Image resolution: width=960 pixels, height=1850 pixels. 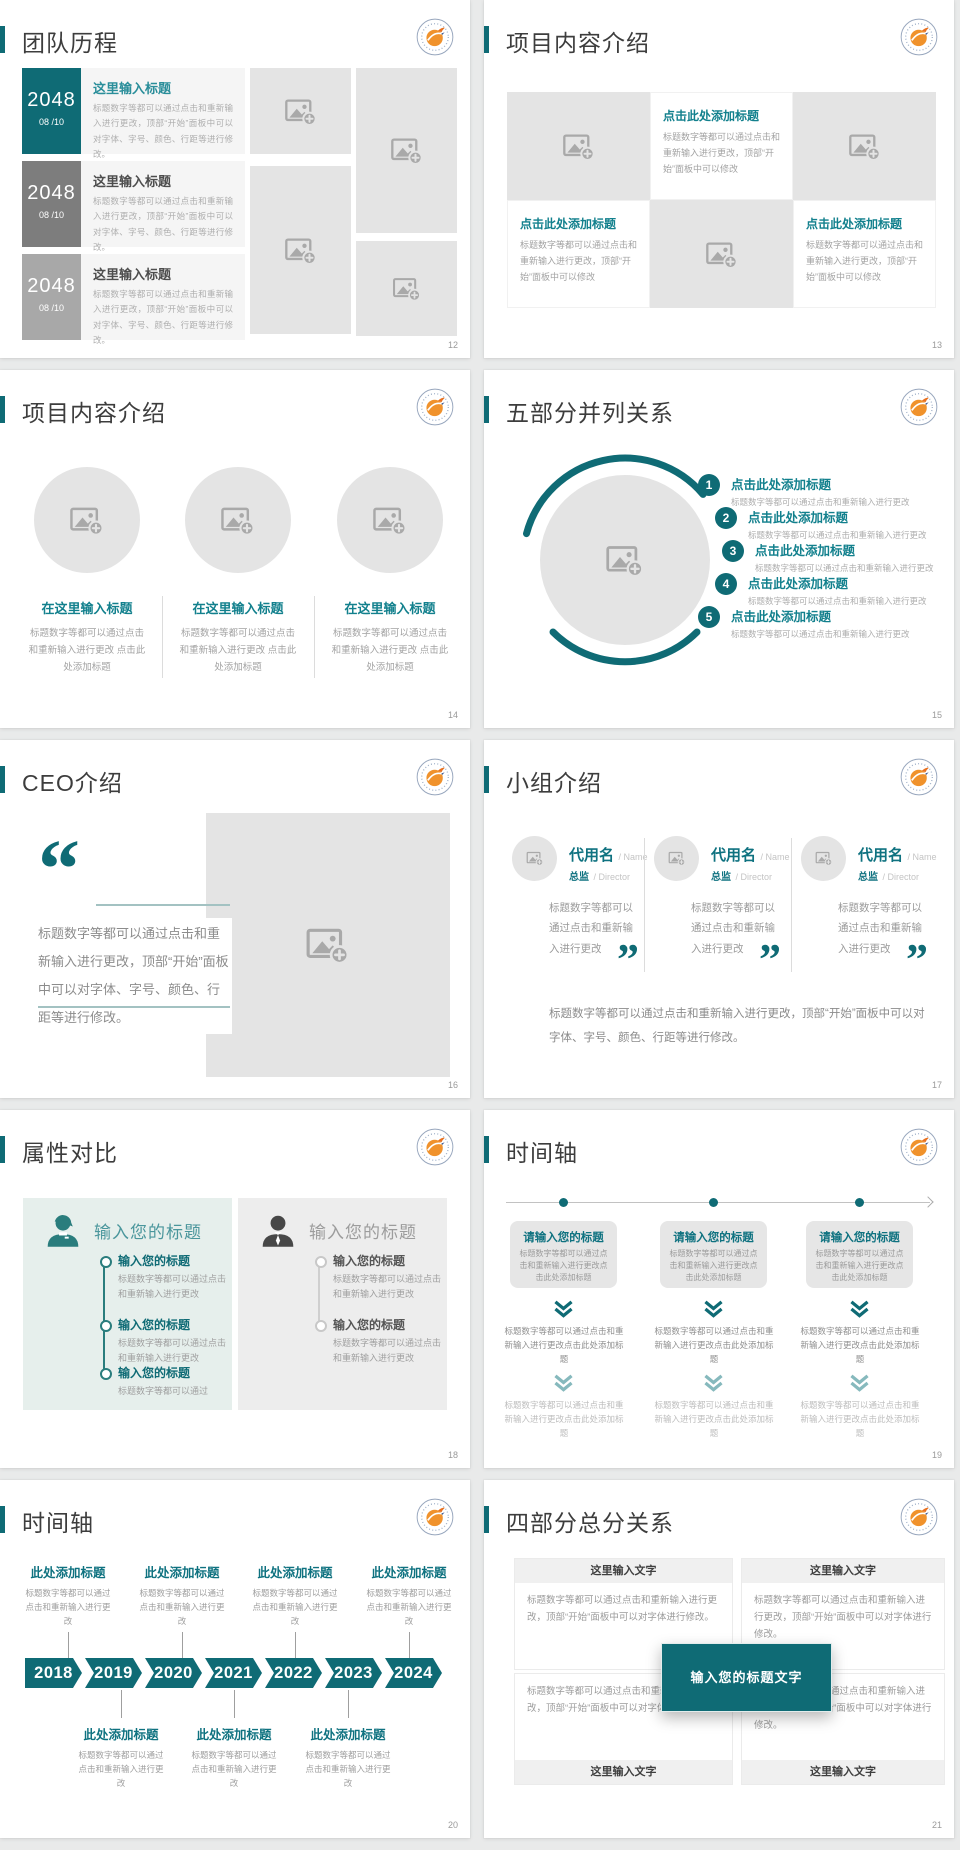 I want to click on slide-title: CEO介绍, so click(x=72, y=783).